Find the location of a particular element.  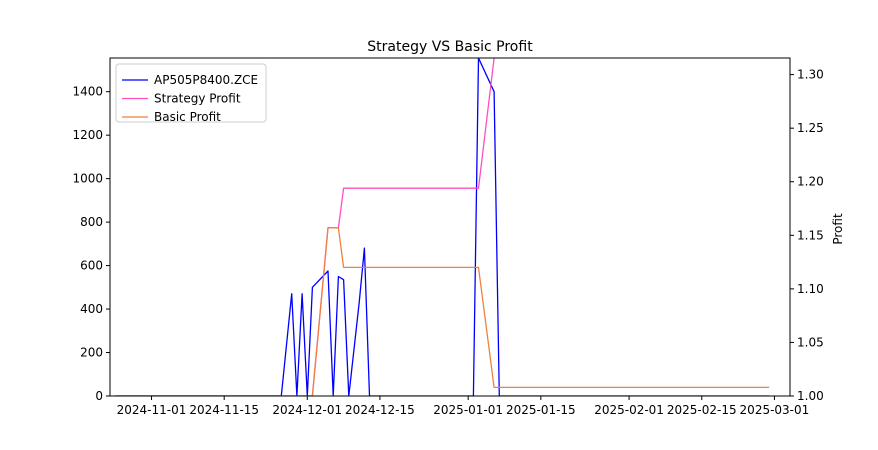

right-axis-label: Profit is located at coordinates (838, 229).